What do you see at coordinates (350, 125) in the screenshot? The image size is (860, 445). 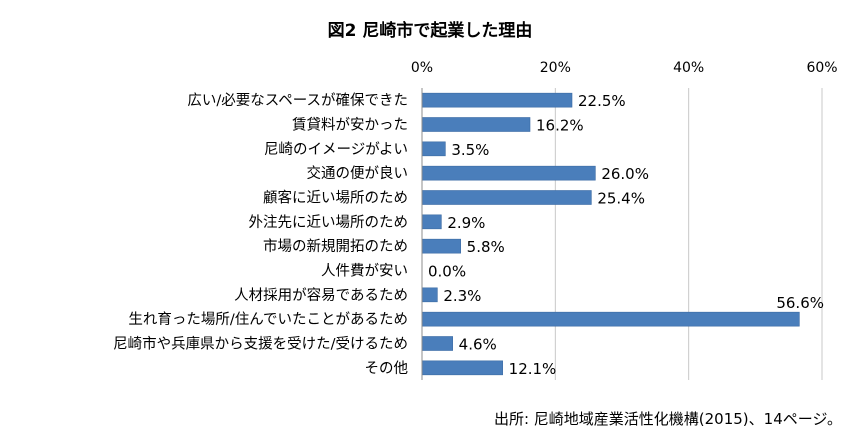 I see `category-label: 賃貸料が安かった` at bounding box center [350, 125].